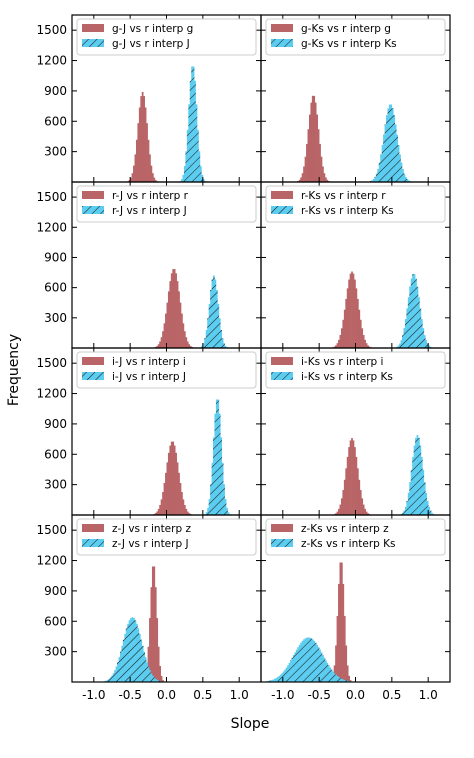  I want to click on legend-box, so click(355, 537).